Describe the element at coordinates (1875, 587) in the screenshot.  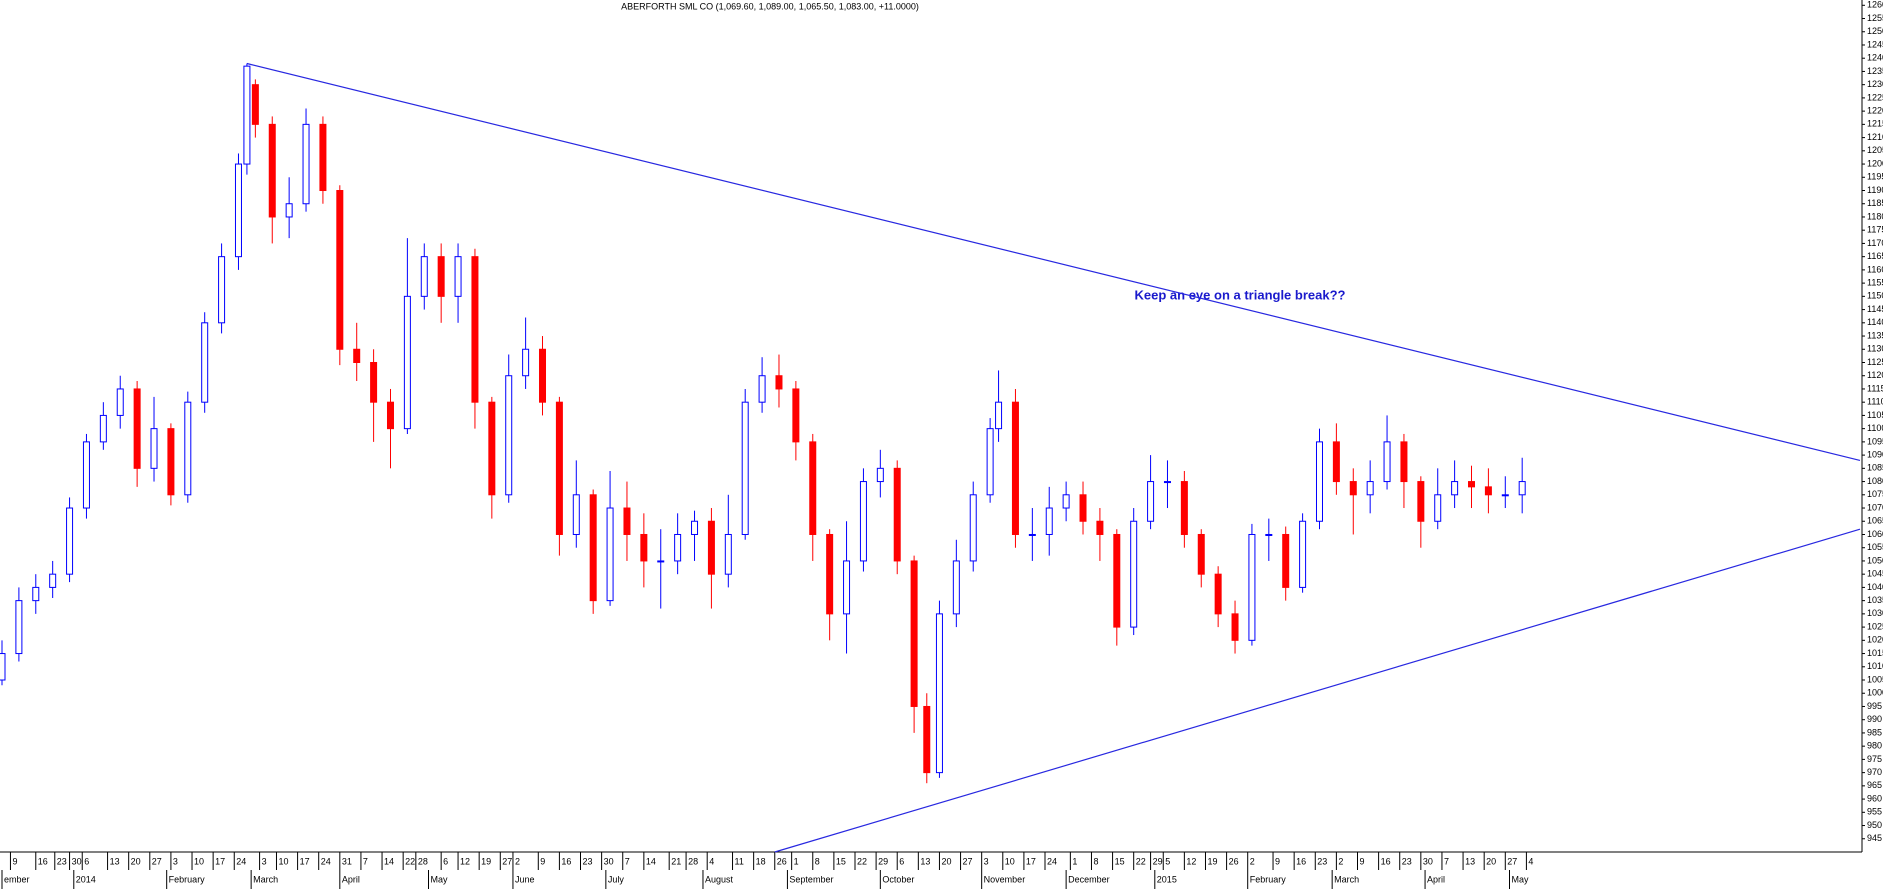
I see `y-tick-label: 1040` at that location.